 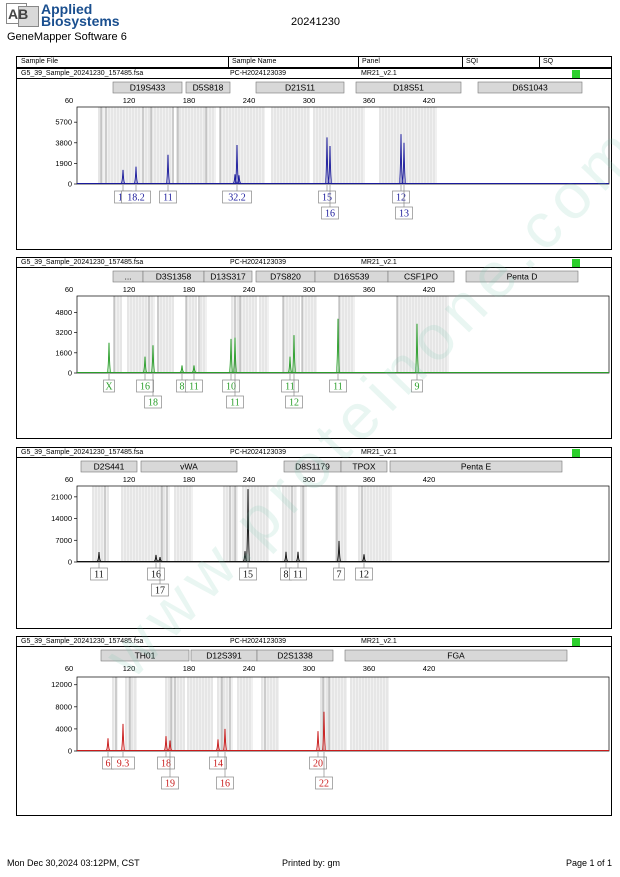 I want to click on marker-label-4: D6S1043, so click(x=530, y=88).